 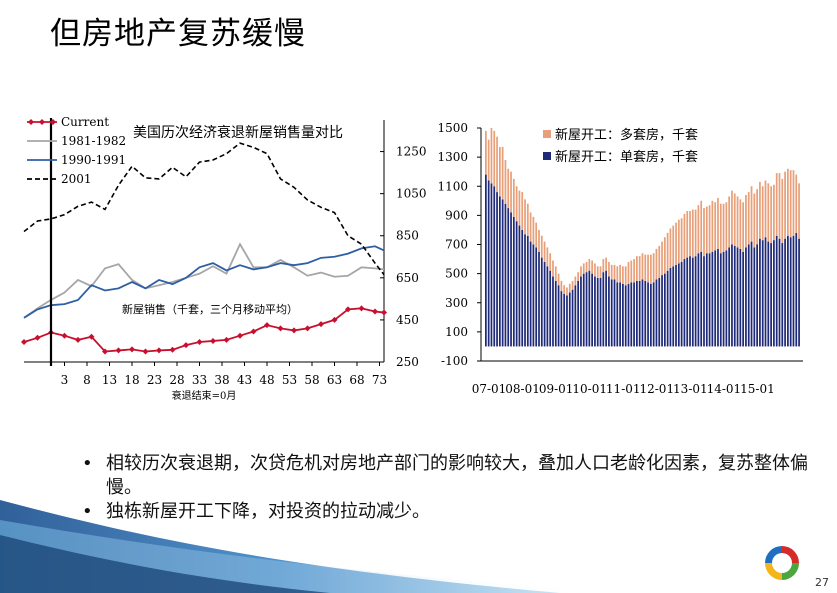 I want to click on chart-annotation: 新屋销售（千套，三个月移动平均）, so click(x=210, y=309).